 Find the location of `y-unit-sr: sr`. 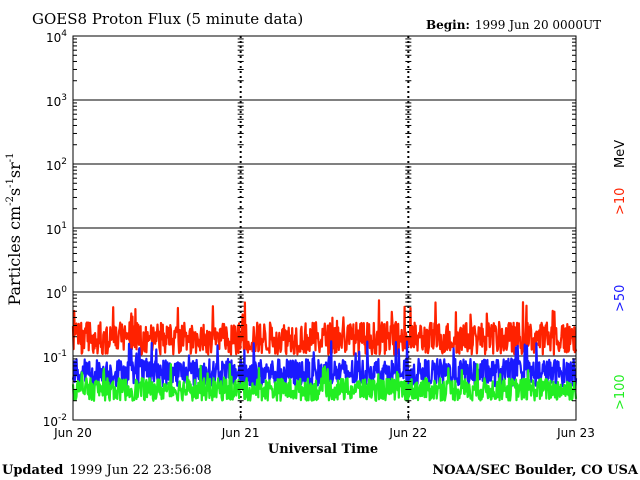

y-unit-sr: sr is located at coordinates (14, 170).